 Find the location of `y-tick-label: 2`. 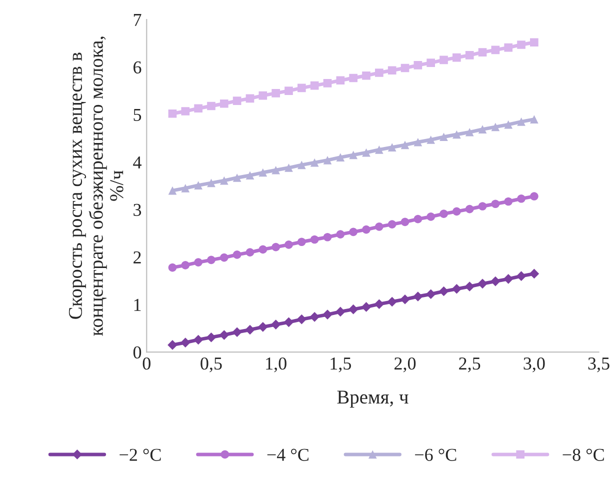

y-tick-label: 2 is located at coordinates (137, 257).